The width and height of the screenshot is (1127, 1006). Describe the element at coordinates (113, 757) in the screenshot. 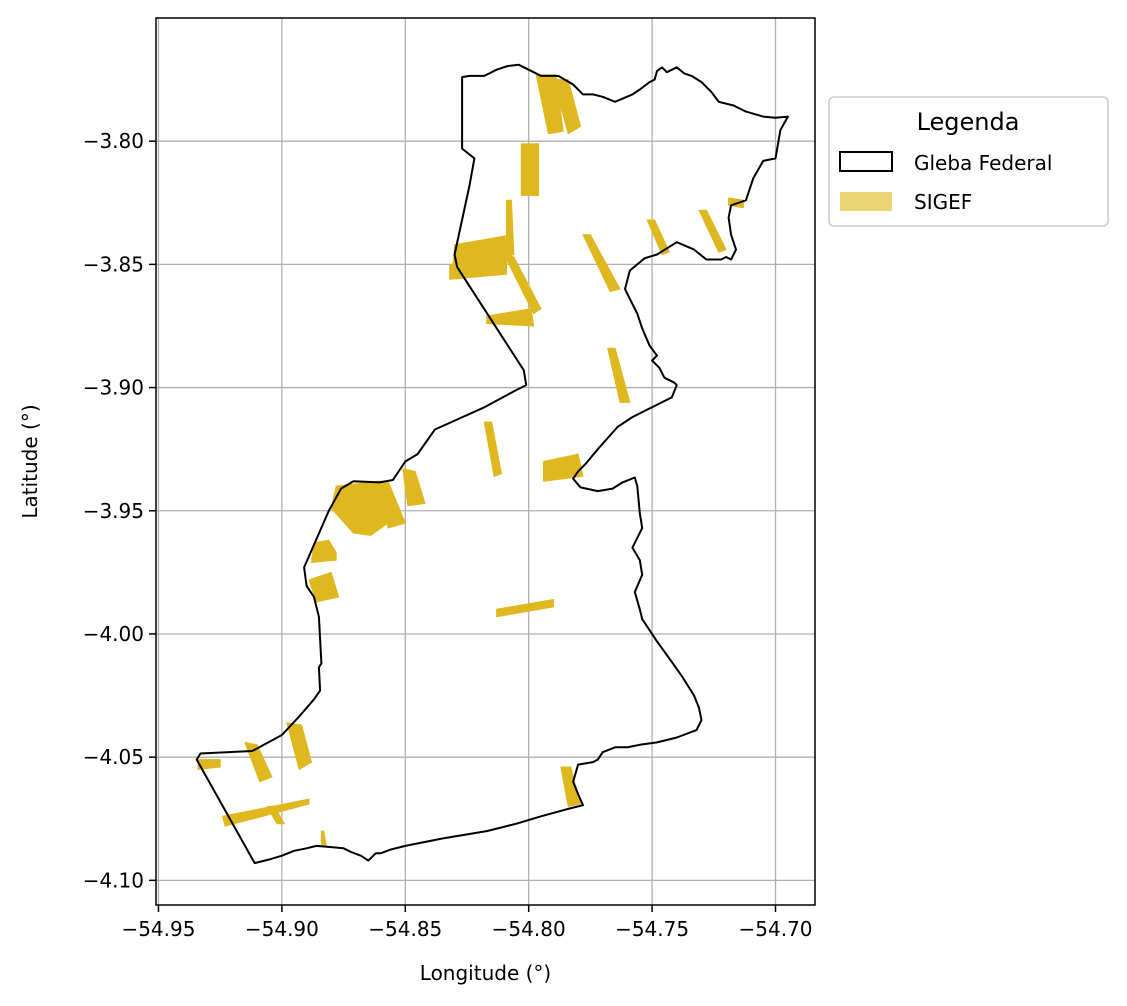

I see `y-tick-label: −4.05` at that location.